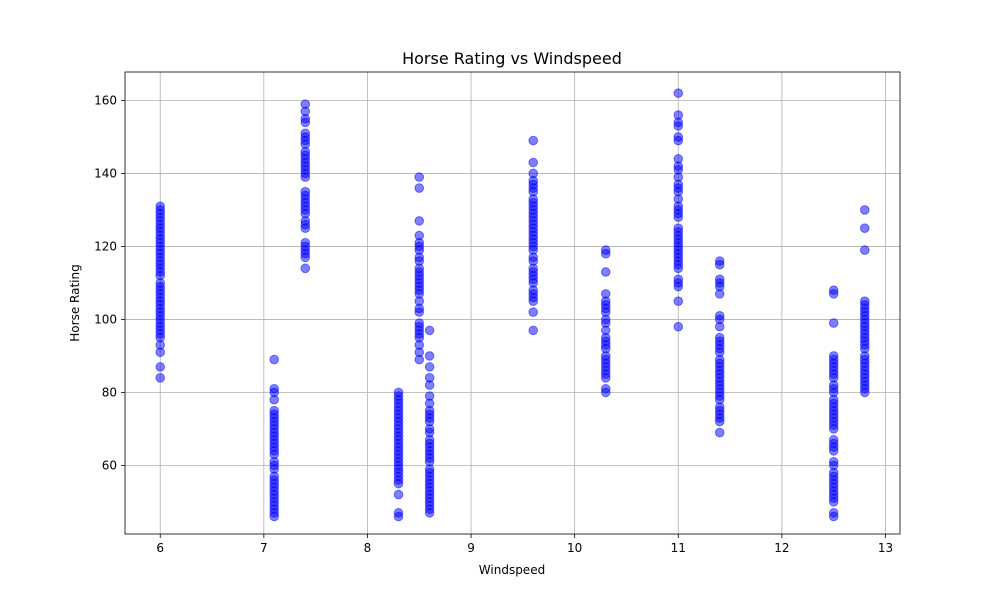 This screenshot has width=1000, height=600. What do you see at coordinates (160, 548) in the screenshot?
I see `x-tick-label: 6` at bounding box center [160, 548].